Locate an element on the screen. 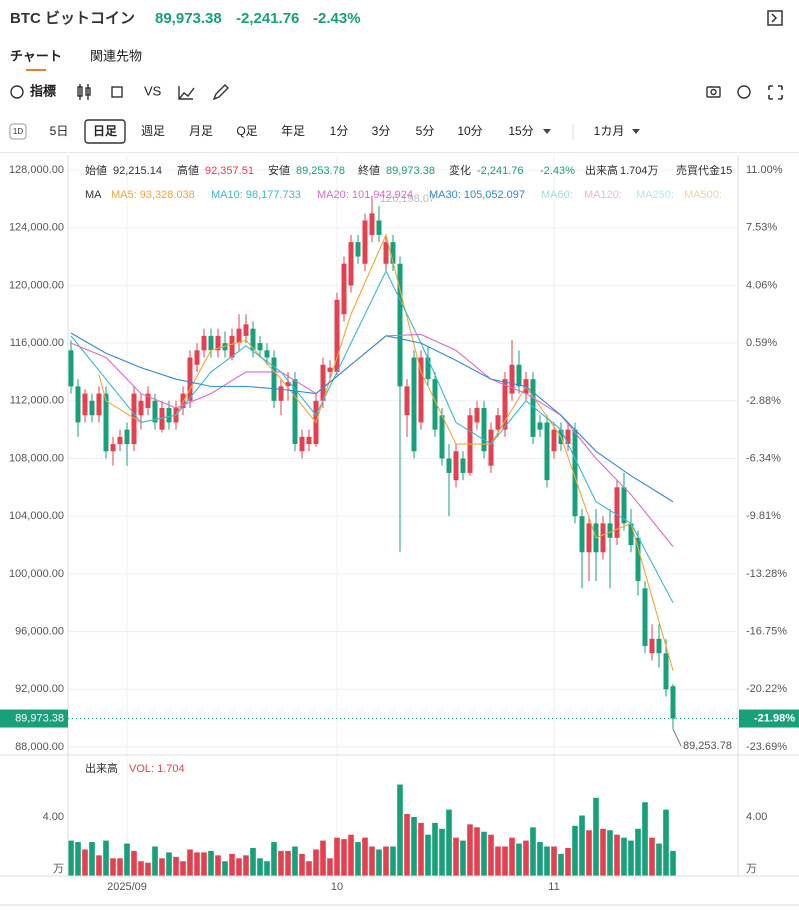  price-tag-text: 89,973.38 is located at coordinates (39, 718).